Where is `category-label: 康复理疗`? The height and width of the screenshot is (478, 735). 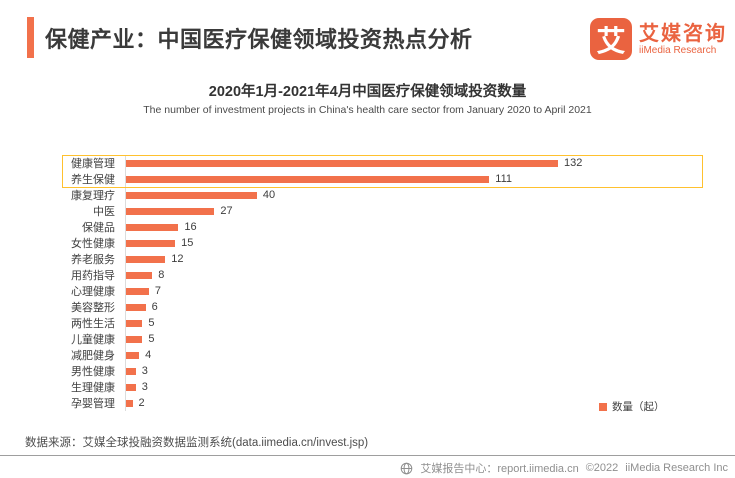
category-label: 康复理疗 is located at coordinates (93, 196).